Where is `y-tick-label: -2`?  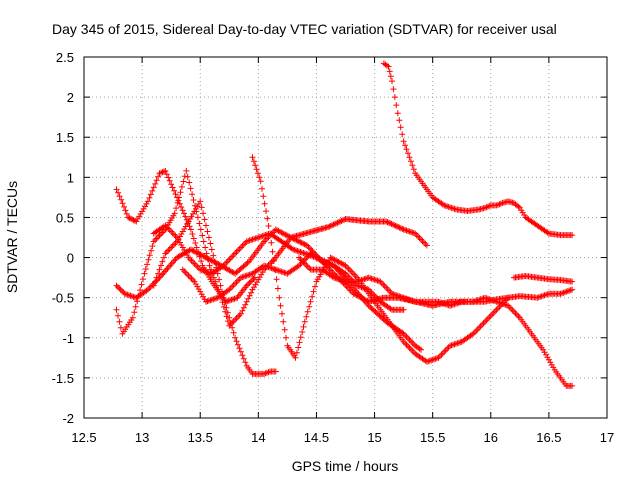
y-tick-label: -2 is located at coordinates (68, 418).